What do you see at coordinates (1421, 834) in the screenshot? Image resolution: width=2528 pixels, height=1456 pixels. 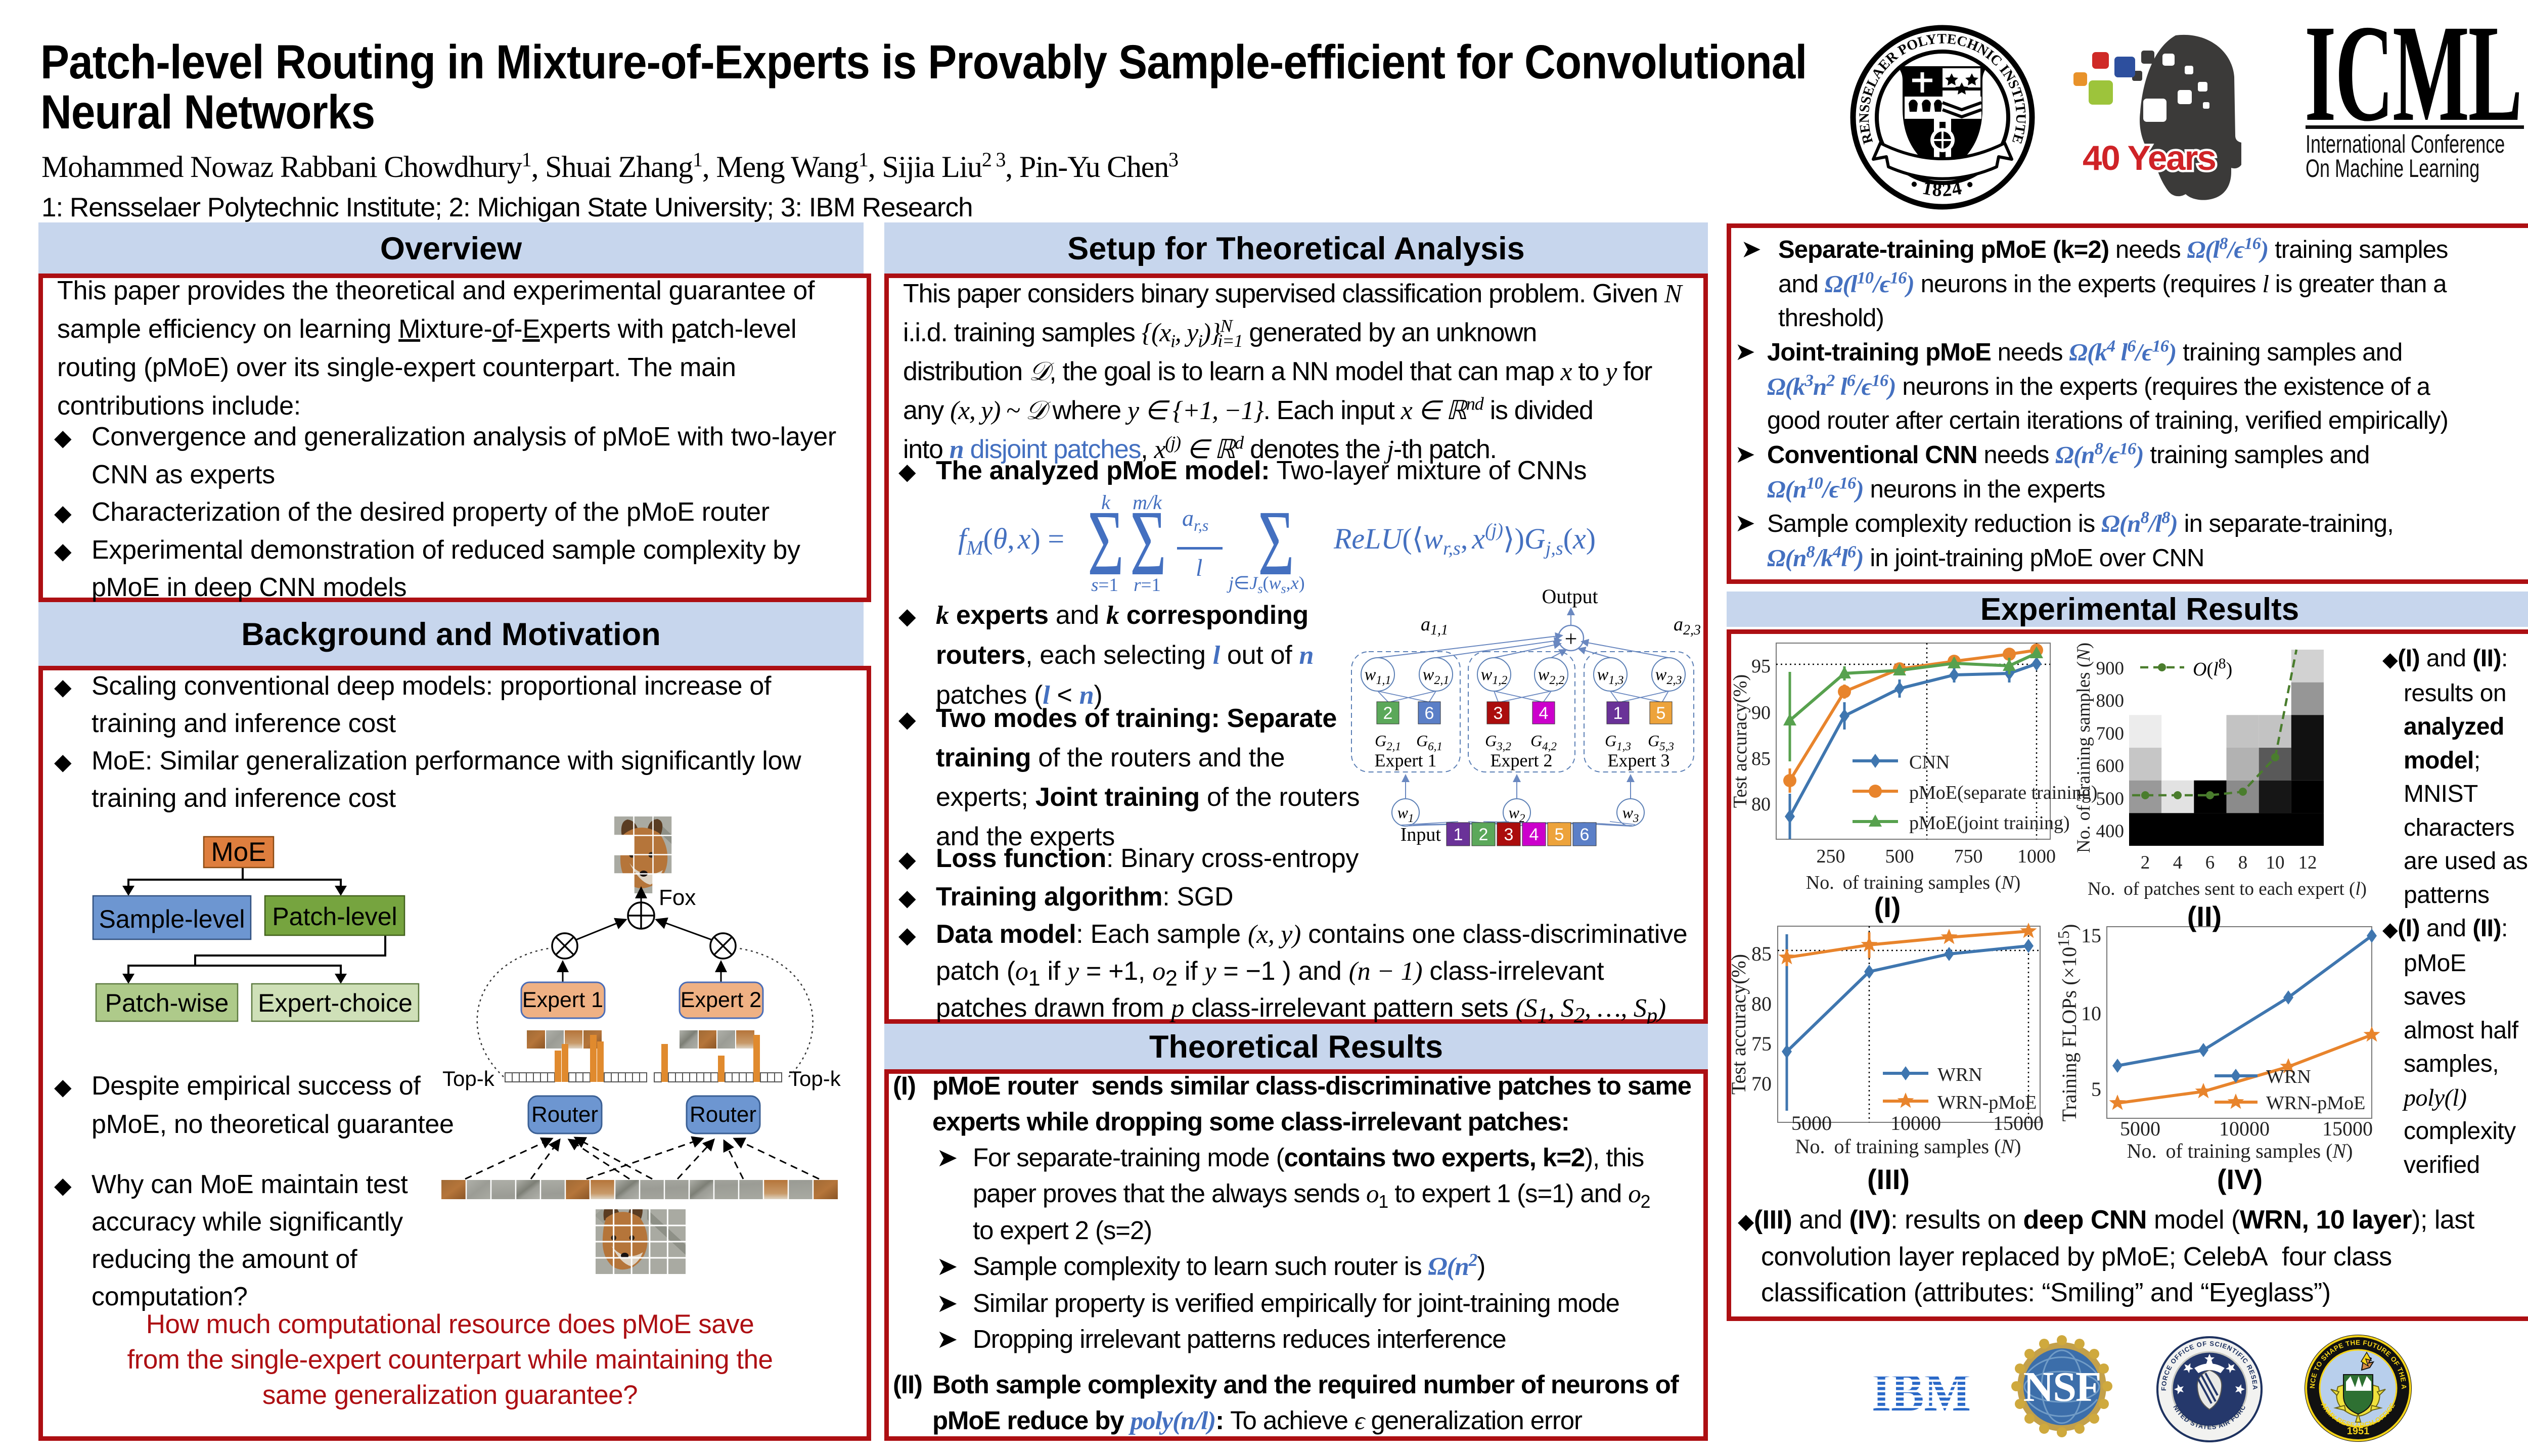 I see `svg-text: Input` at bounding box center [1421, 834].